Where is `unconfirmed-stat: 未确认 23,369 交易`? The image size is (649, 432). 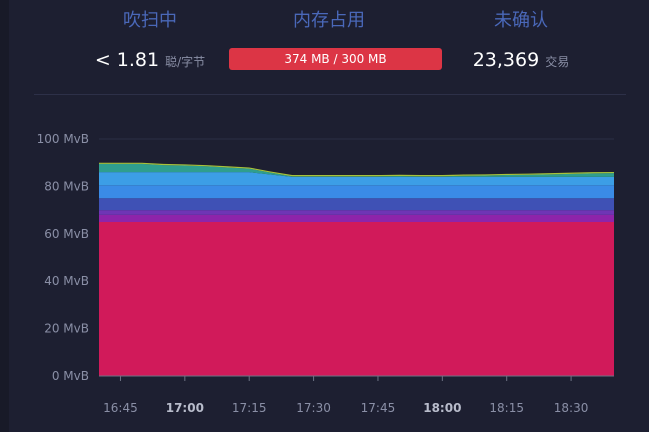 unconfirmed-stat: 未确认 23,369 交易 is located at coordinates (521, 41).